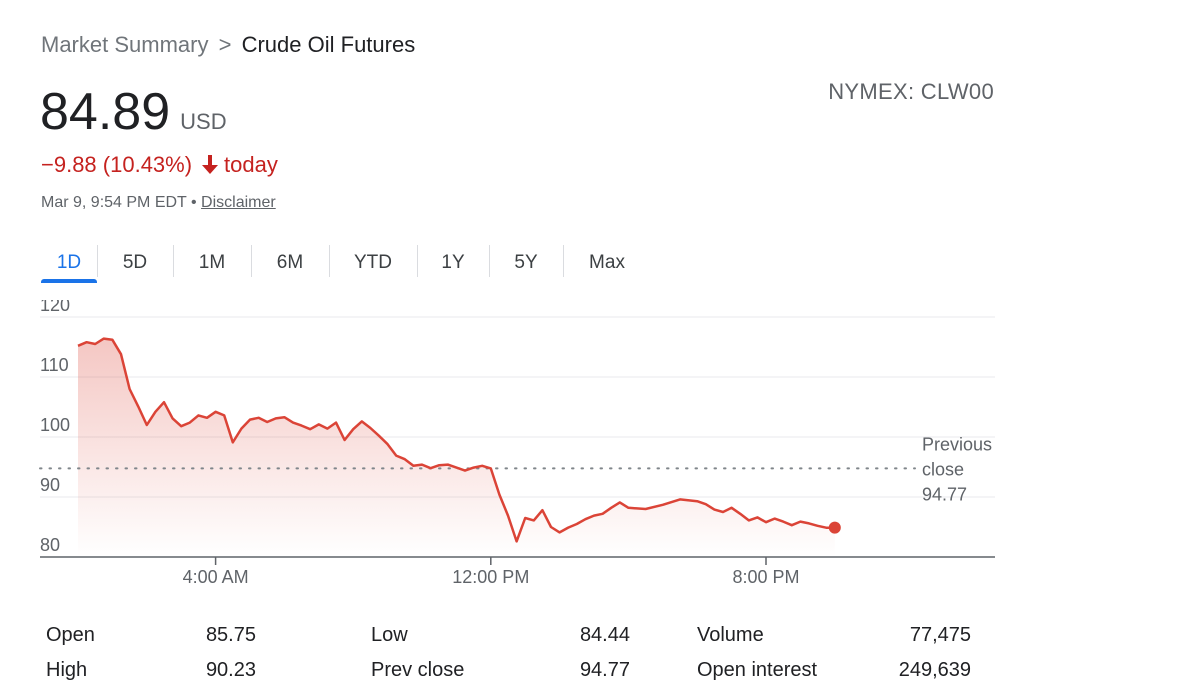 This screenshot has height=693, width=1200. What do you see at coordinates (911, 91) in the screenshot?
I see `ticker-symbol: NYMEX: CLW00` at bounding box center [911, 91].